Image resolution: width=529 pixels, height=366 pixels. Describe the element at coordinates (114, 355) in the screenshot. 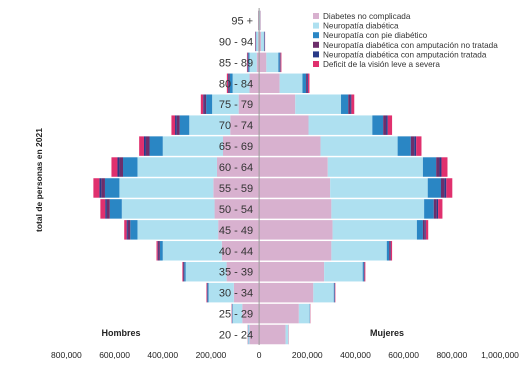

I see `x-tick-label: 600,000` at that location.